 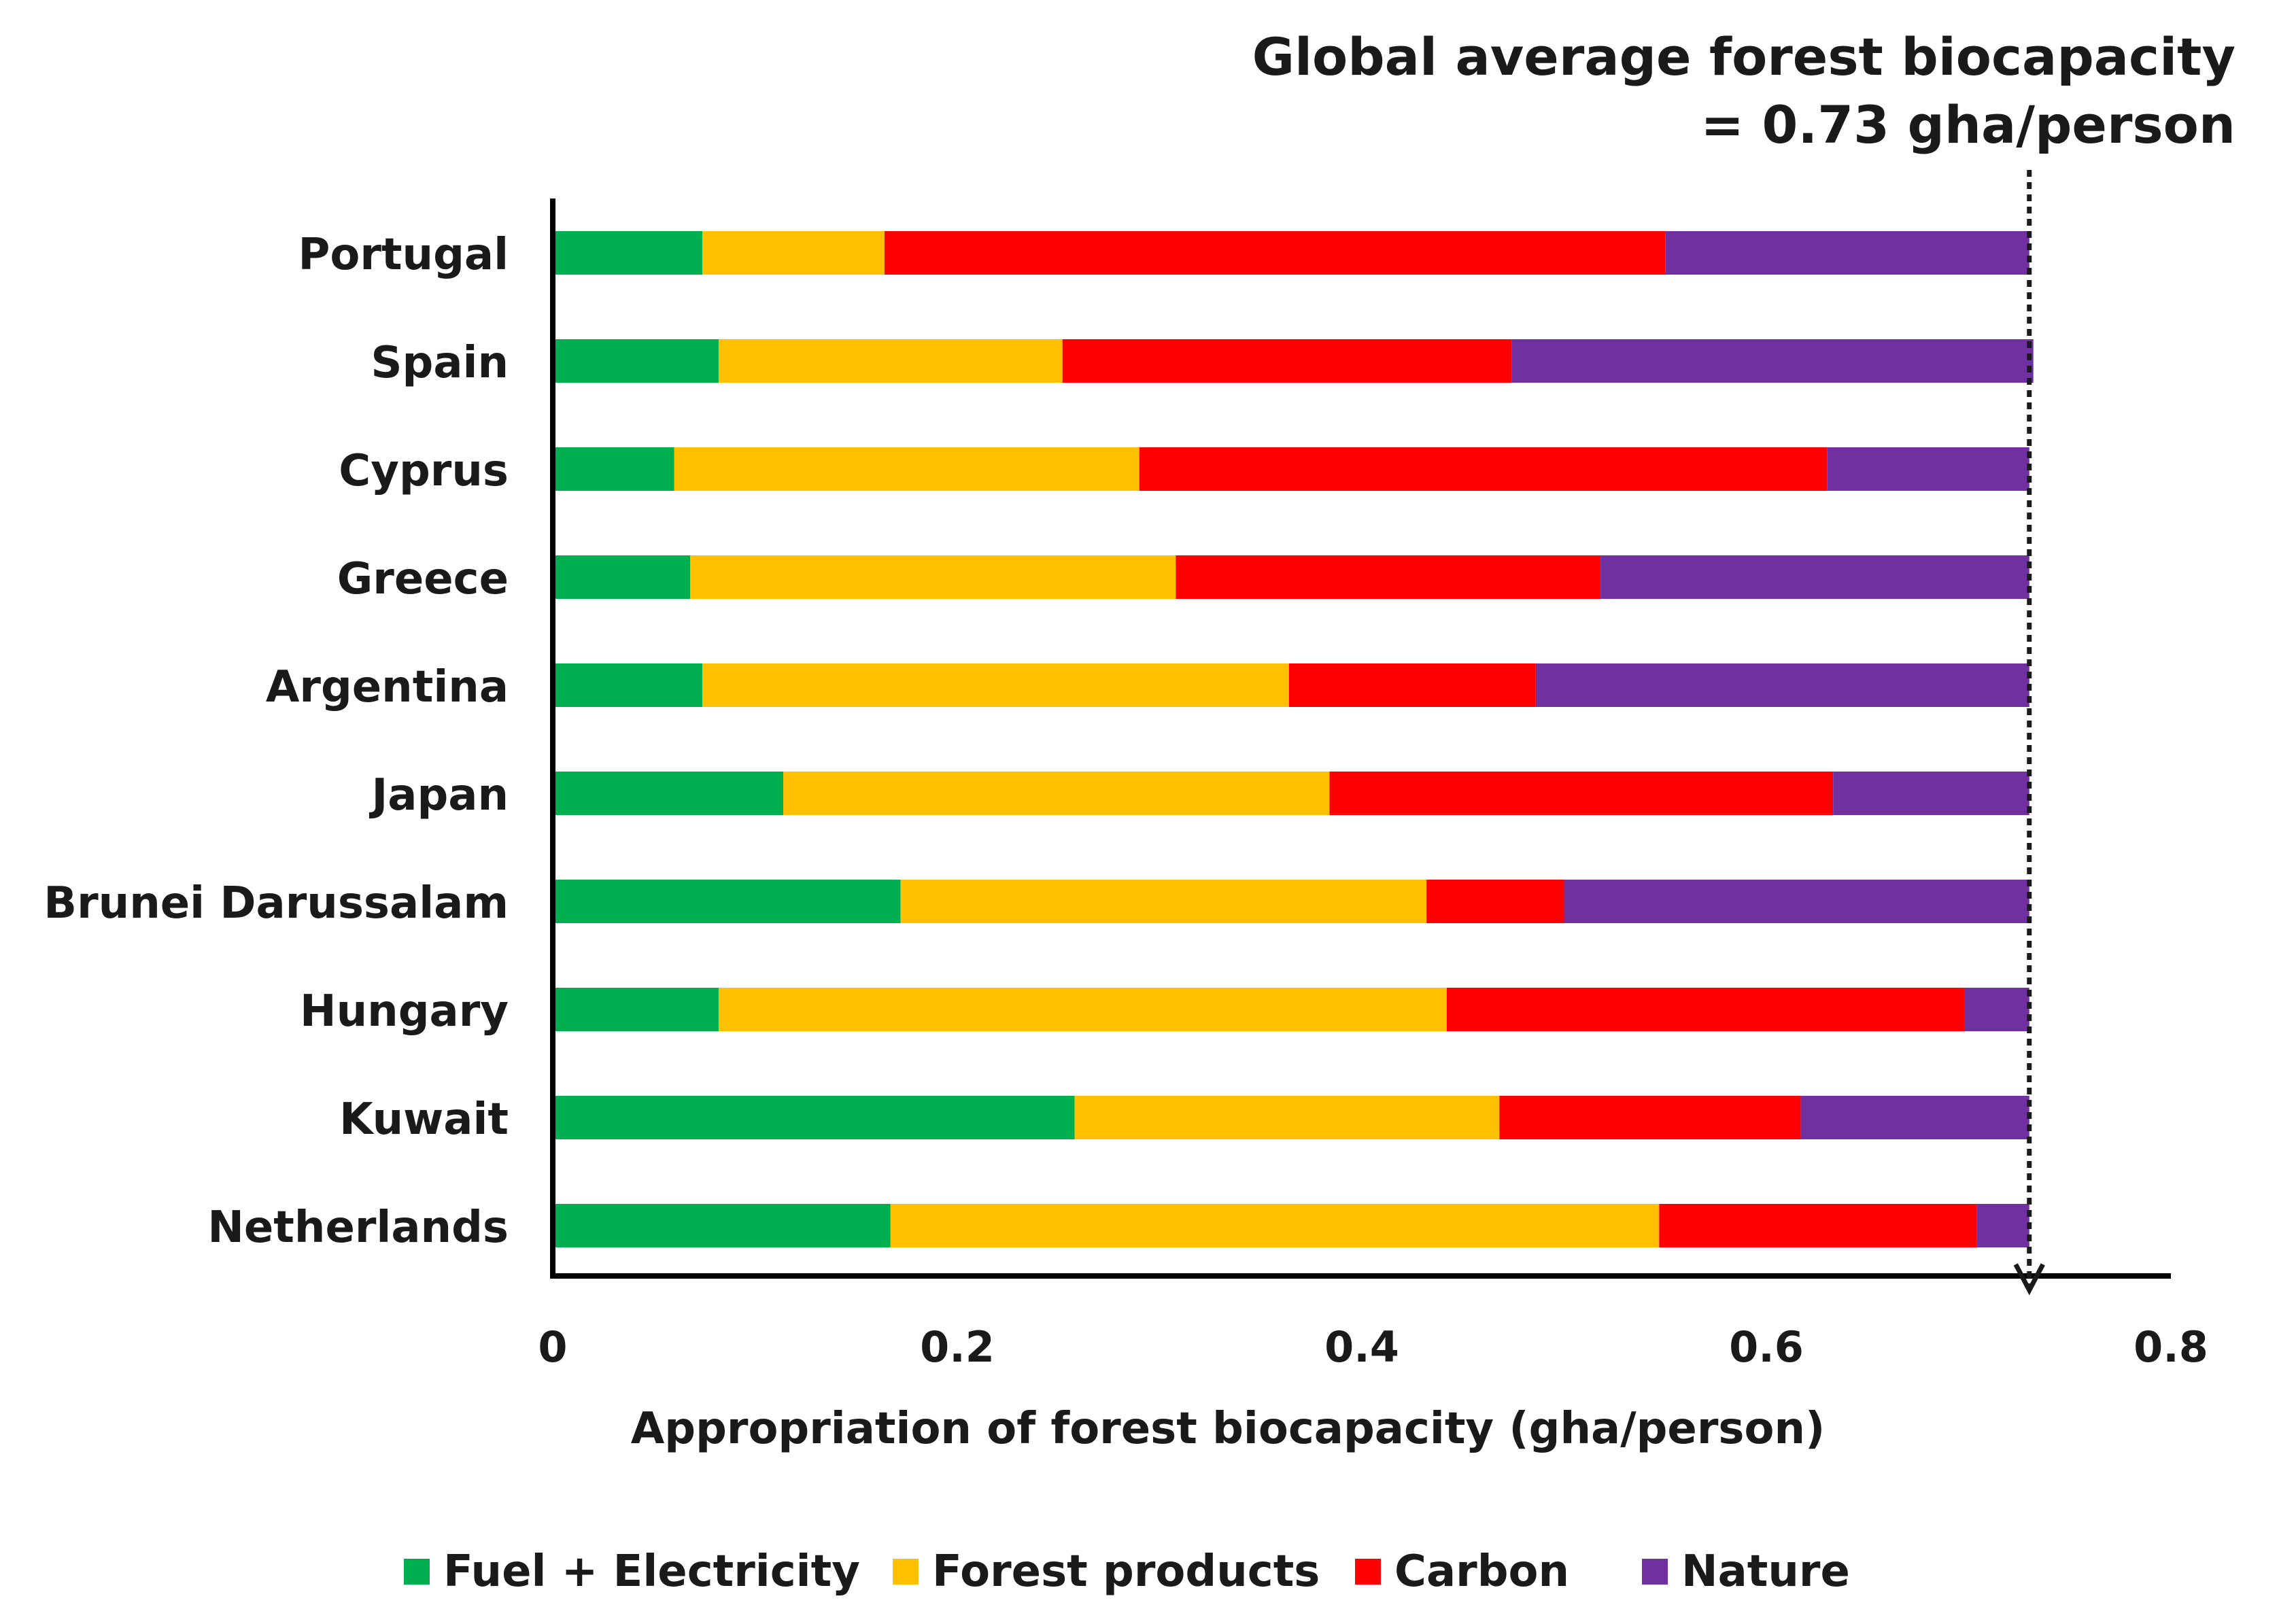 What do you see at coordinates (1275, 253) in the screenshot?
I see `bar-segment-portugal-carbon` at bounding box center [1275, 253].